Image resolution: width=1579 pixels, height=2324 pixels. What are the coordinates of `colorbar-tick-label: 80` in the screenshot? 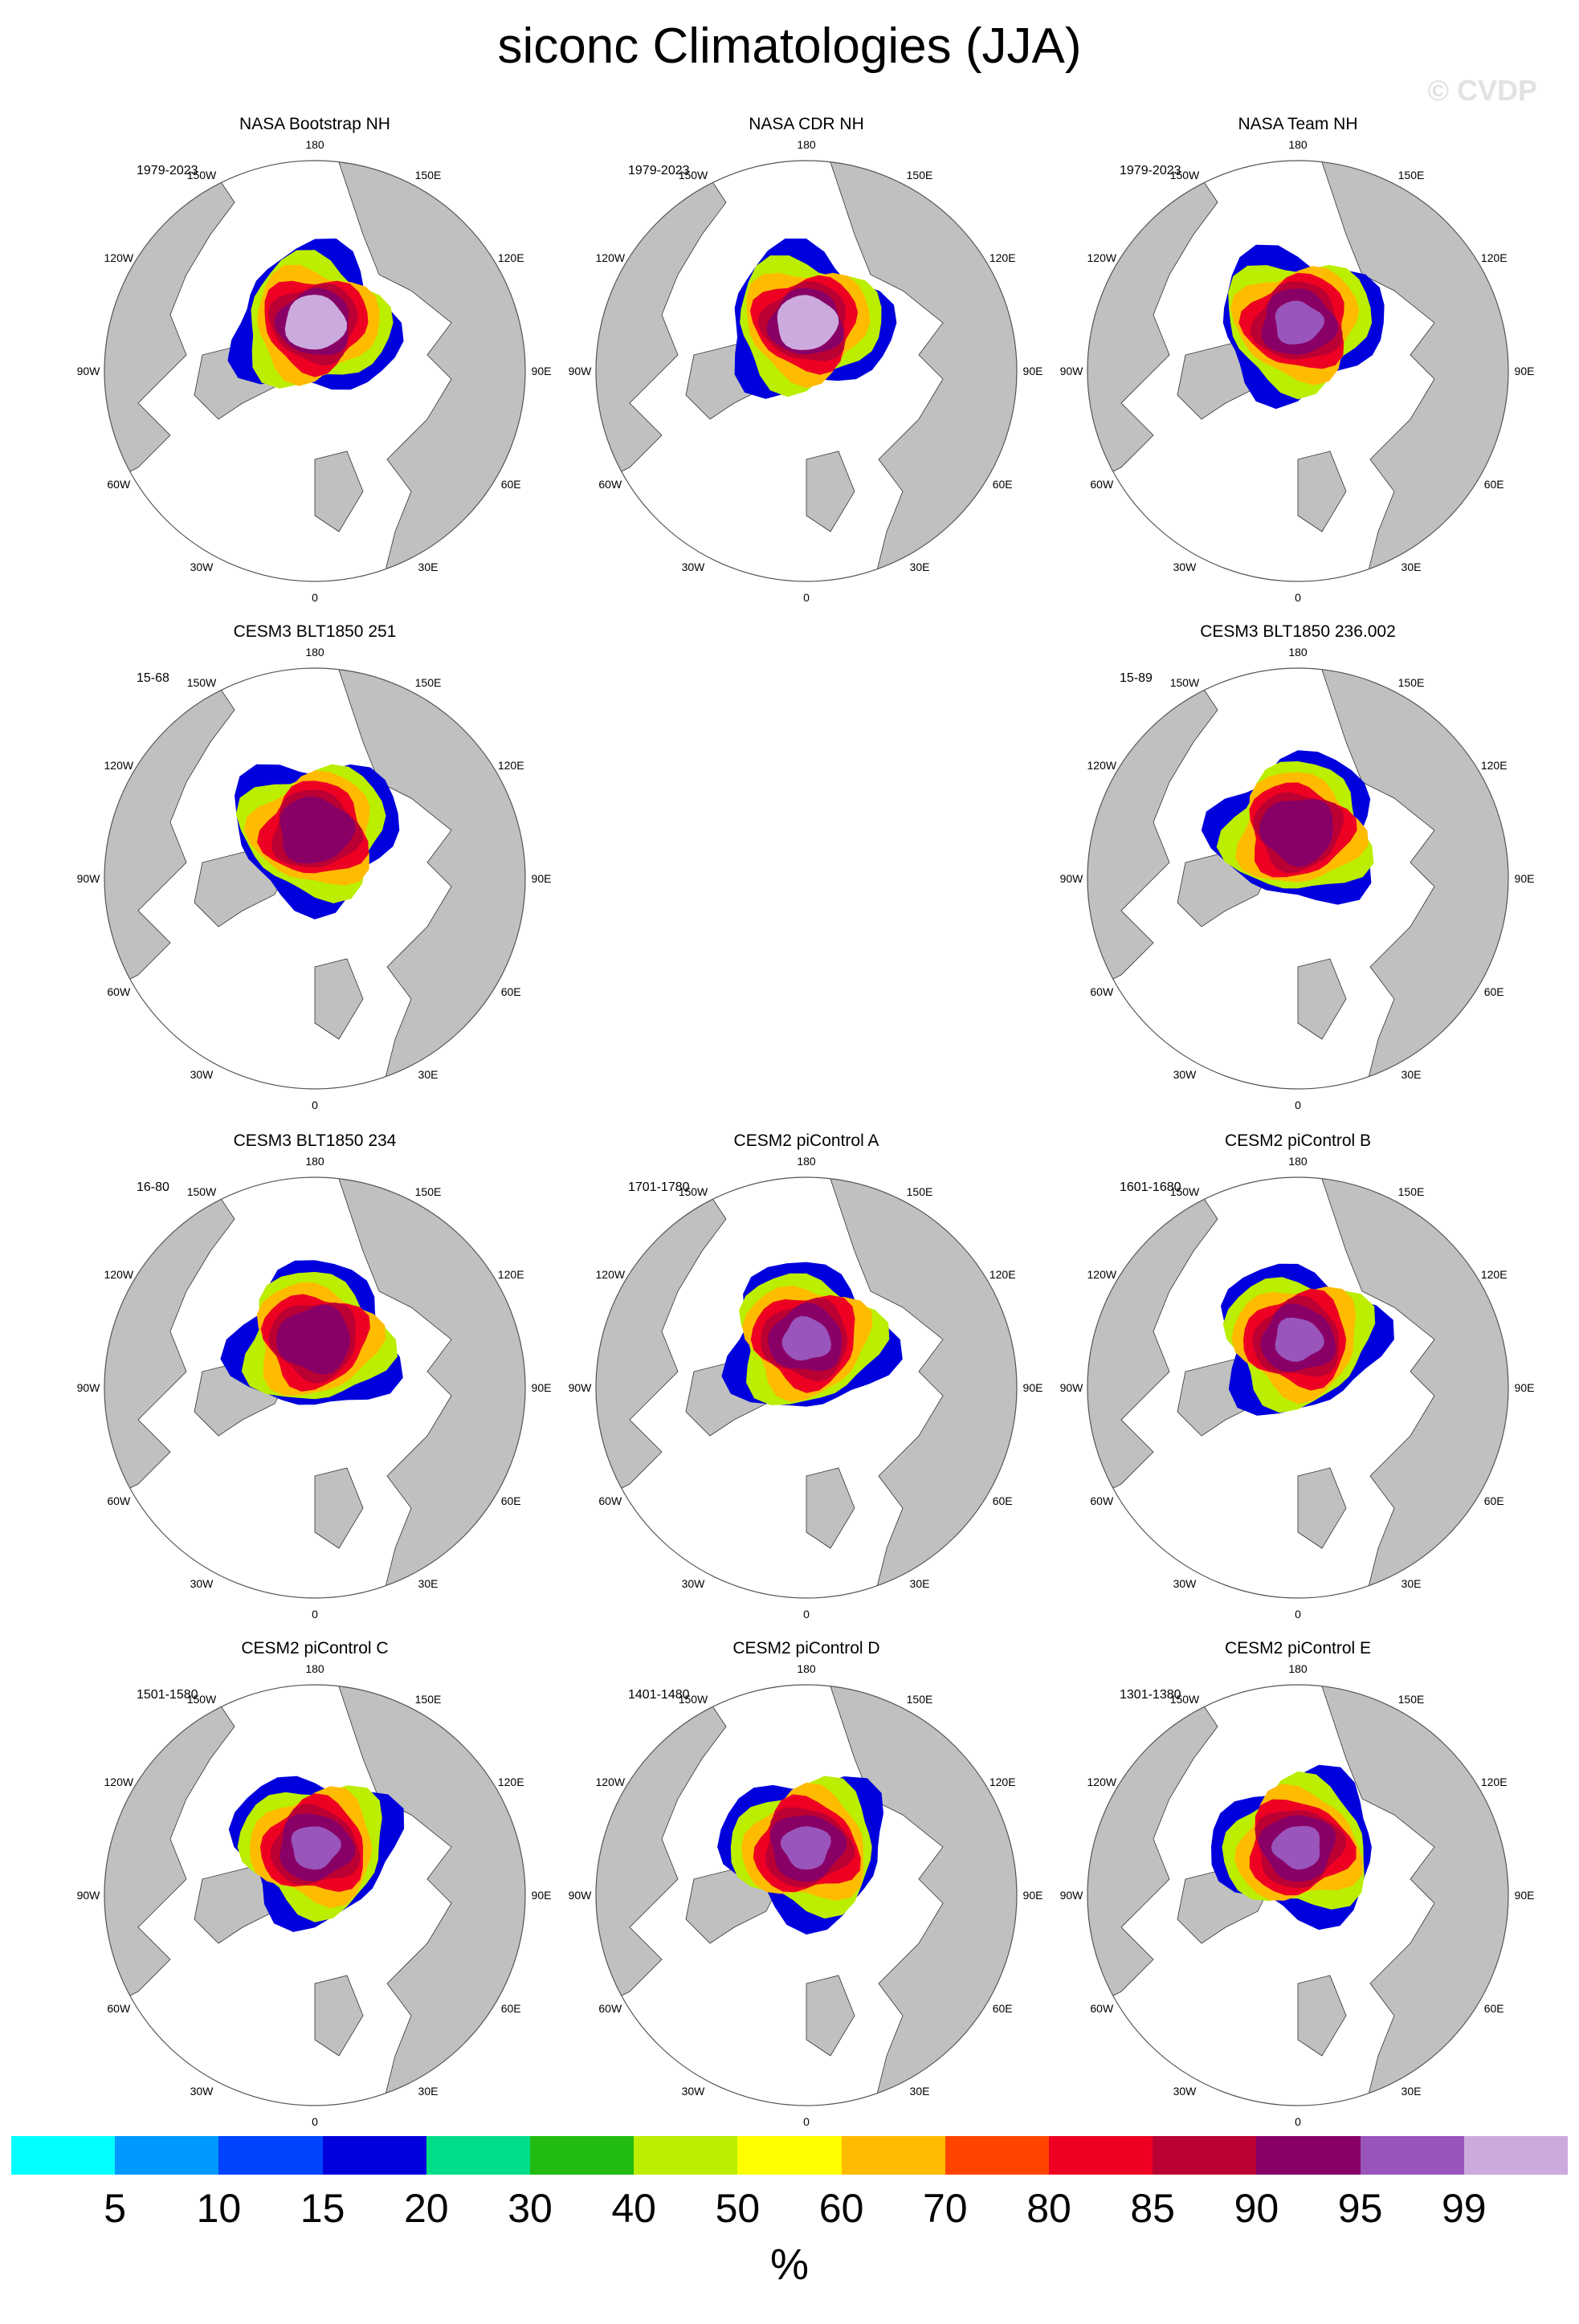 It's located at (1048, 2209).